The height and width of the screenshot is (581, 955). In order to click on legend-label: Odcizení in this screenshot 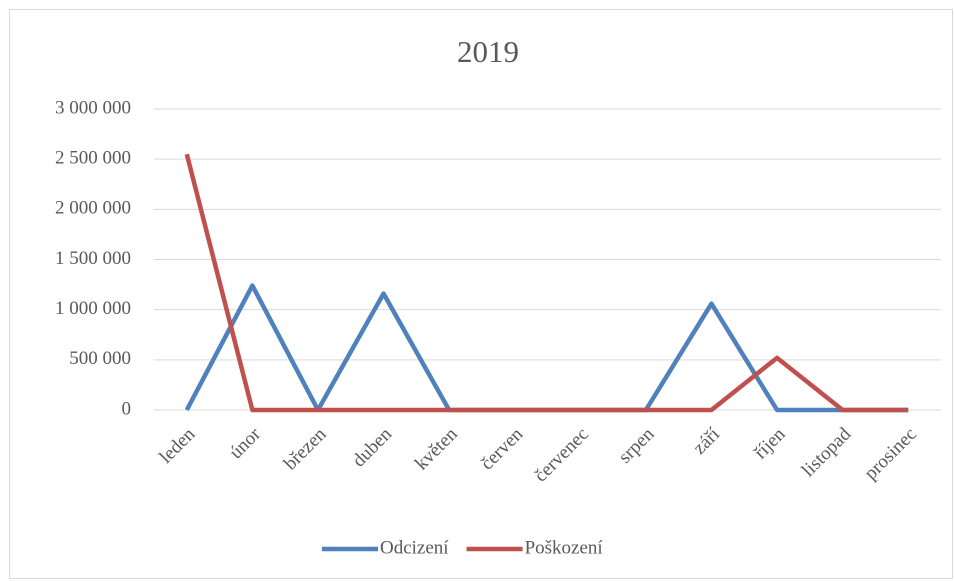, I will do `click(414, 547)`.